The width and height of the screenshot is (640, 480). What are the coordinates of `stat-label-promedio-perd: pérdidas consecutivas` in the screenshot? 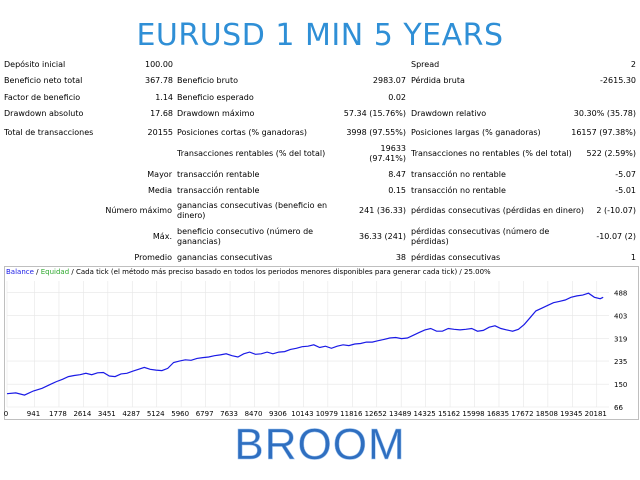 It's located at (456, 257).